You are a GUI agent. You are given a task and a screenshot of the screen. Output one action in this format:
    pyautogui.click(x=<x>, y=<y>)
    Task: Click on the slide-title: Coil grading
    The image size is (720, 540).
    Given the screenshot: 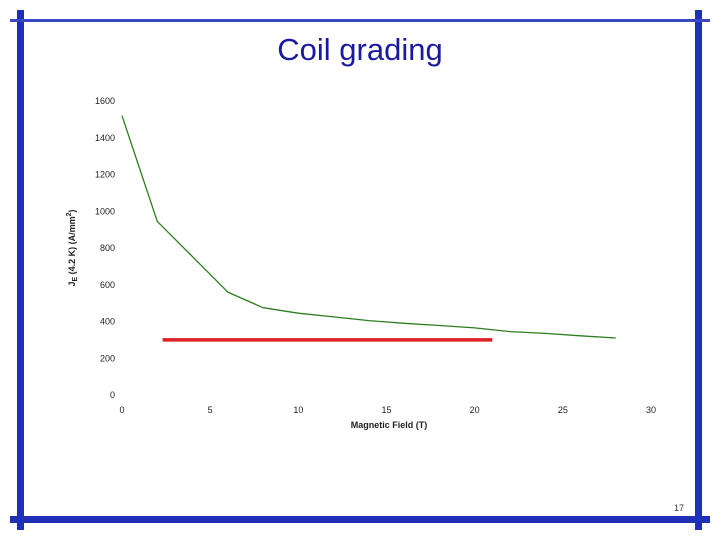 What is the action you would take?
    pyautogui.click(x=360, y=49)
    